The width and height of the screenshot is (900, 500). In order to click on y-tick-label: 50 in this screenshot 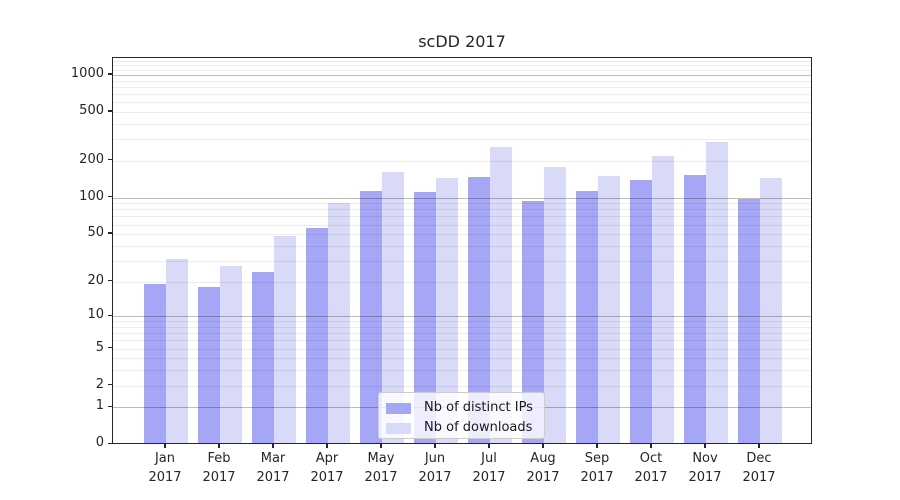, I will do `click(95, 233)`.